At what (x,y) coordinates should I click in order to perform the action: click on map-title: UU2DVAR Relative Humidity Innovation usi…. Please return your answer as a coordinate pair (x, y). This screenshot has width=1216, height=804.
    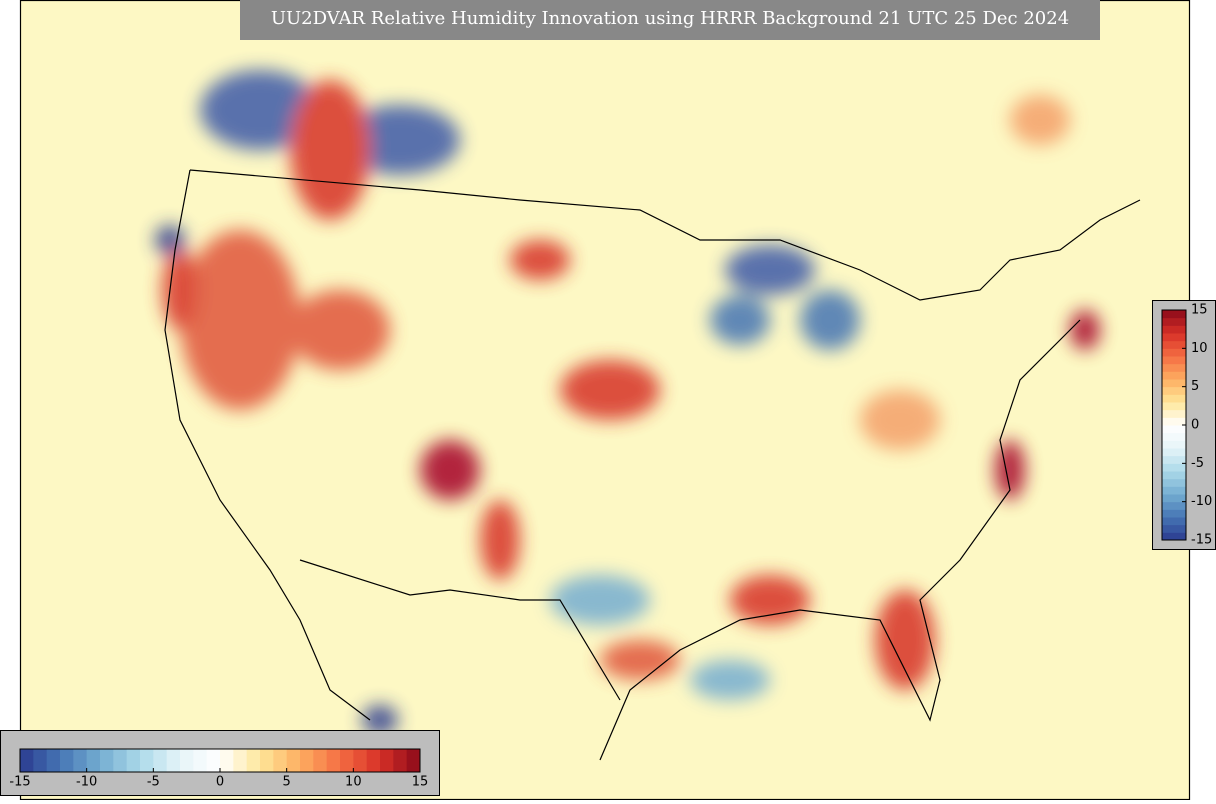
    Looking at the image, I should click on (670, 18).